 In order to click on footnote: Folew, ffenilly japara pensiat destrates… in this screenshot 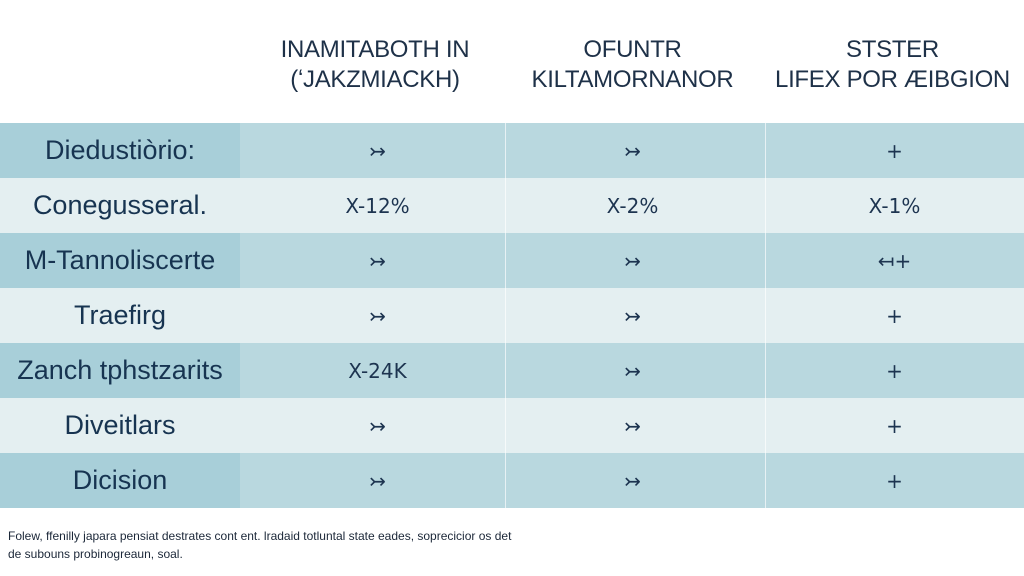, I will do `click(288, 545)`.